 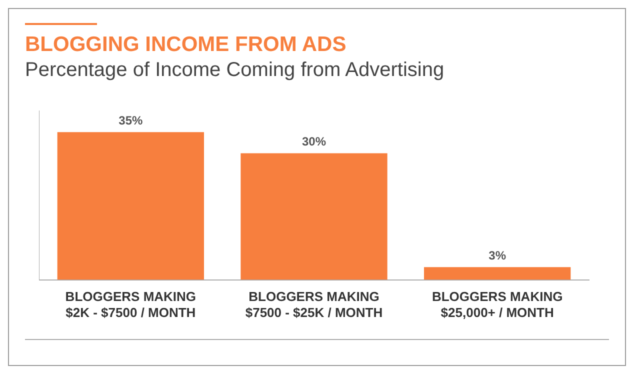 I want to click on x-tick-label: BLOGGERS MAKING $7500 - $25K / MONTH, so click(x=314, y=304).